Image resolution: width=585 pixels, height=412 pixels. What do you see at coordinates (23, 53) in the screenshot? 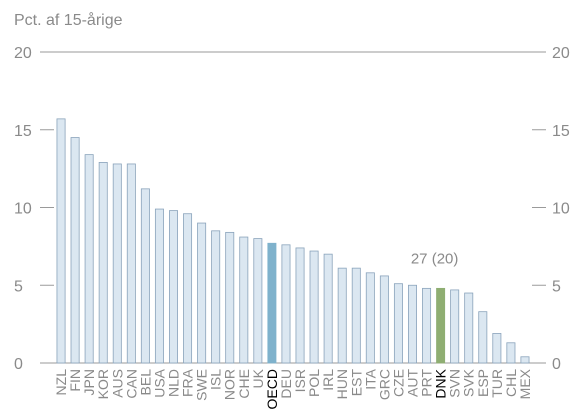
I see `y-tick-label-left: 20` at bounding box center [23, 53].